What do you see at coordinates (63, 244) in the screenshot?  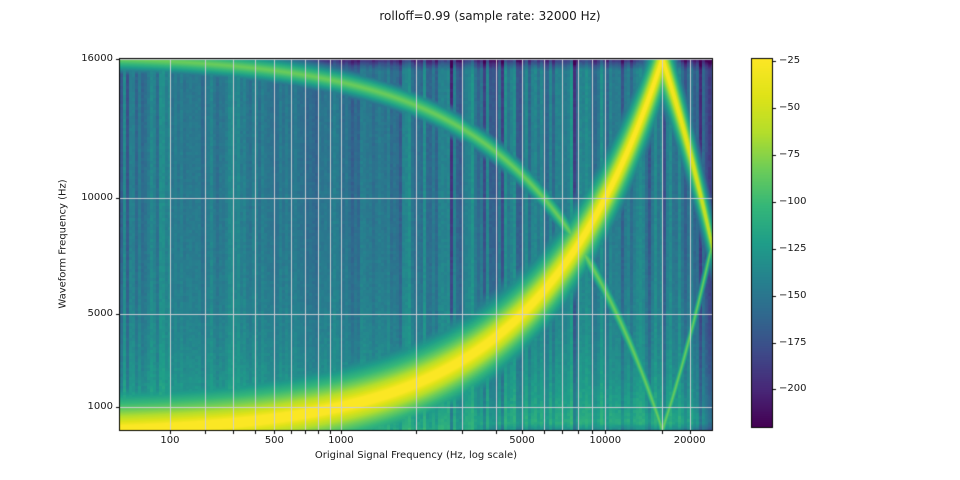 I see `y-axis-label: Waveform Frequency (Hz)` at bounding box center [63, 244].